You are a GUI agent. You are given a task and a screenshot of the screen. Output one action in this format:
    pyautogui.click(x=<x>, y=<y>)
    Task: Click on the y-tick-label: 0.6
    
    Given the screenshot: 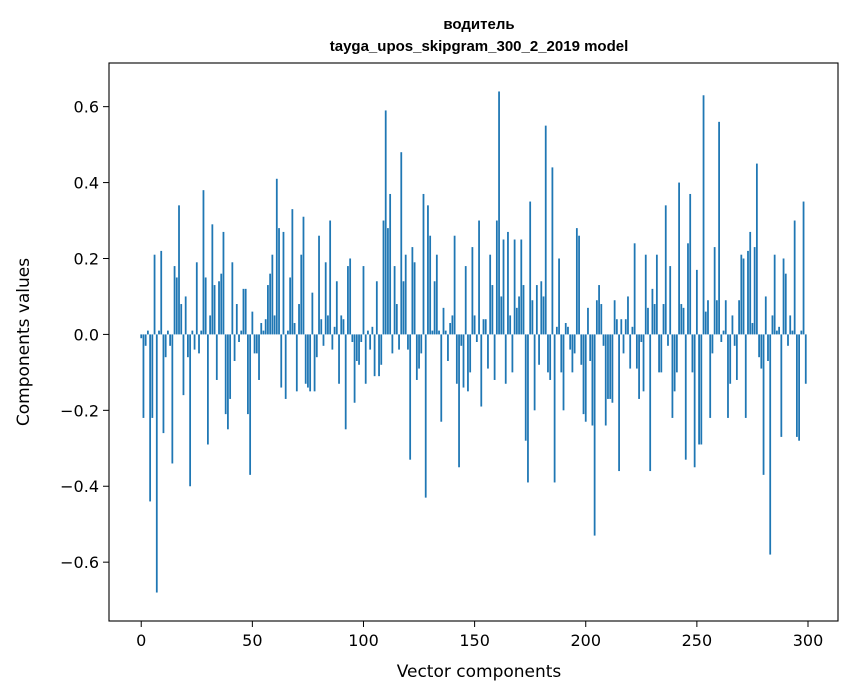 What is the action you would take?
    pyautogui.click(x=86, y=107)
    